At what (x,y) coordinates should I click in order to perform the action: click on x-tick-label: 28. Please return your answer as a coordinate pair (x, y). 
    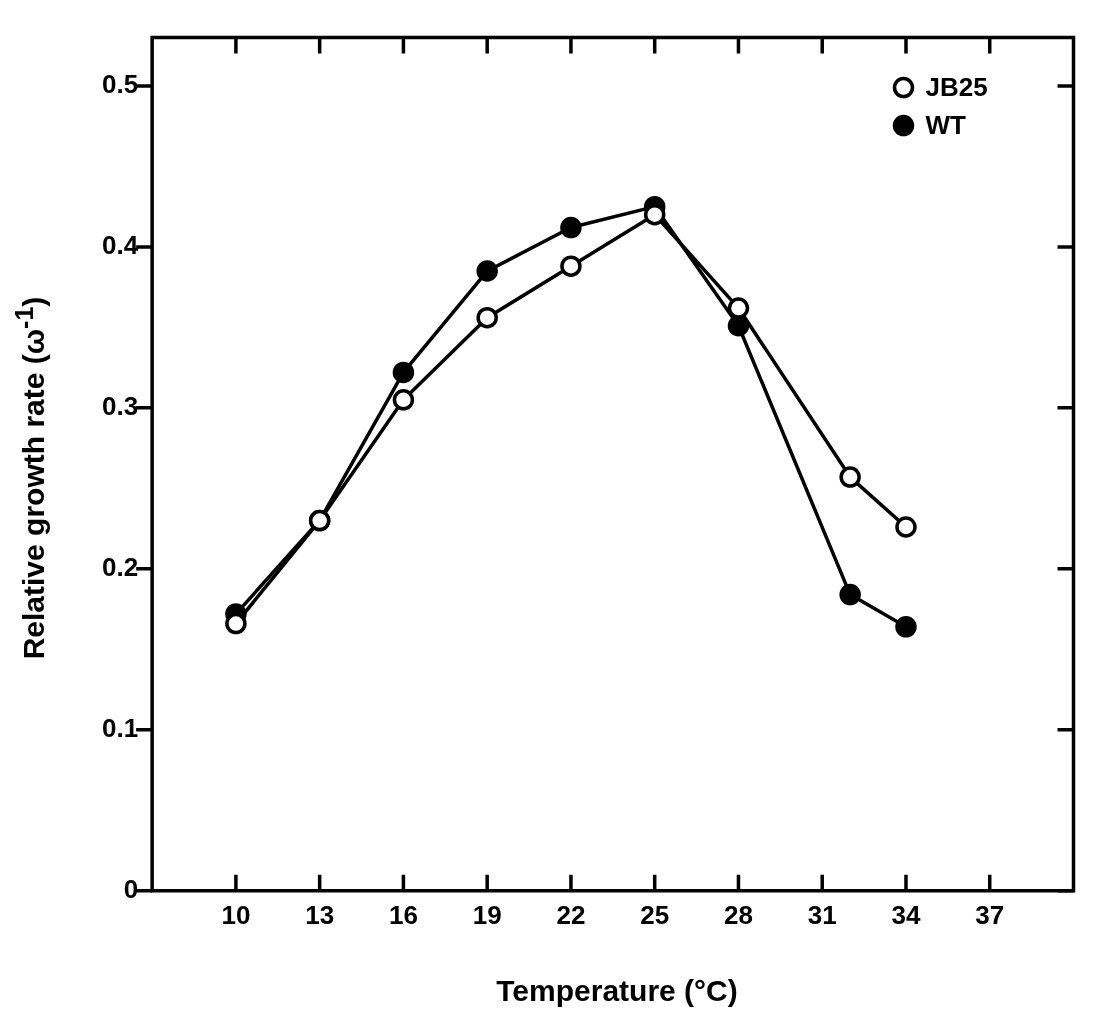
    Looking at the image, I should click on (738, 914).